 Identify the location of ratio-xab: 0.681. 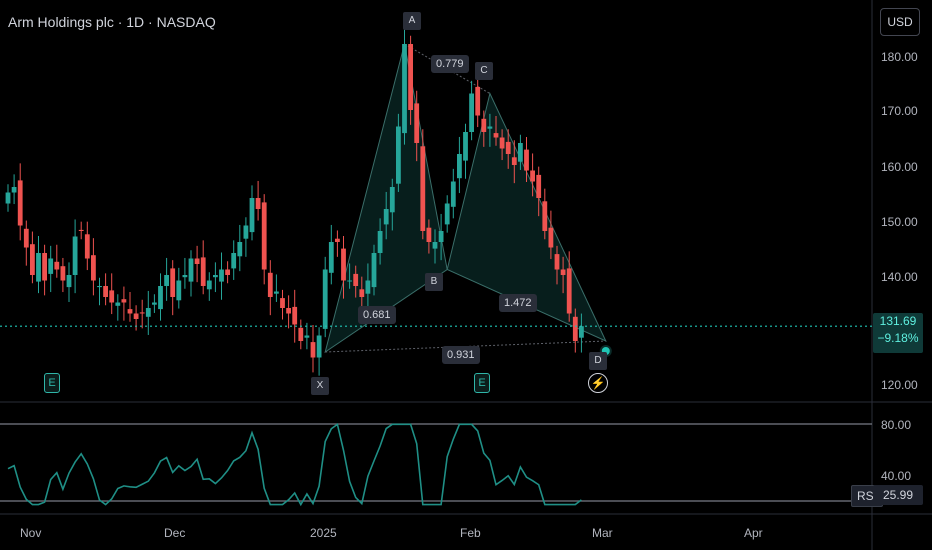
(377, 315).